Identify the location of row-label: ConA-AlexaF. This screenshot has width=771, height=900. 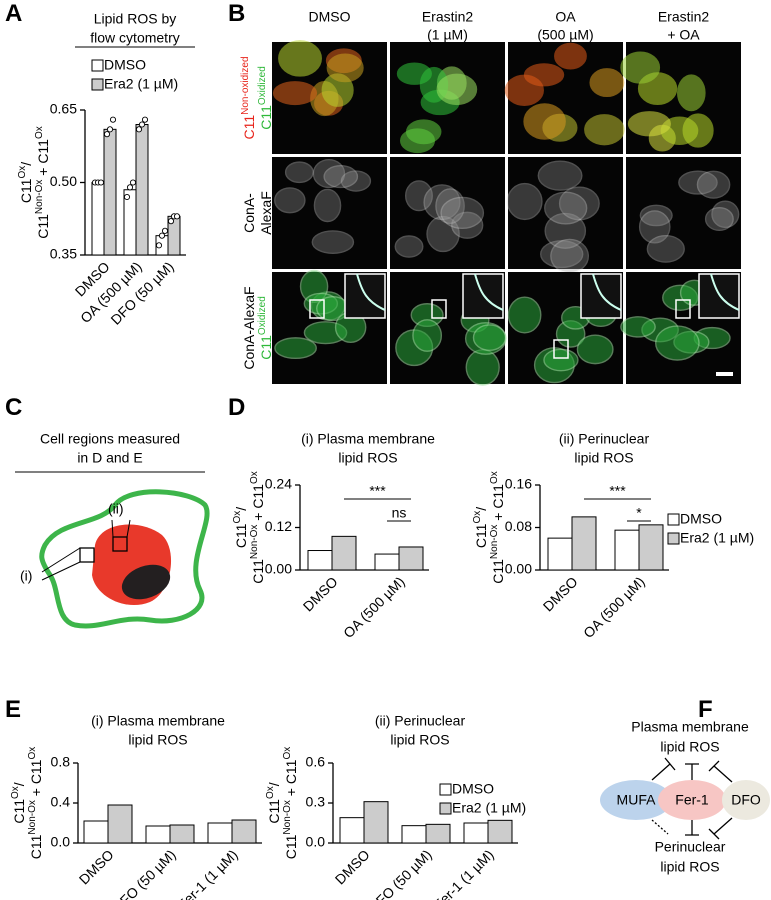
(249, 327).